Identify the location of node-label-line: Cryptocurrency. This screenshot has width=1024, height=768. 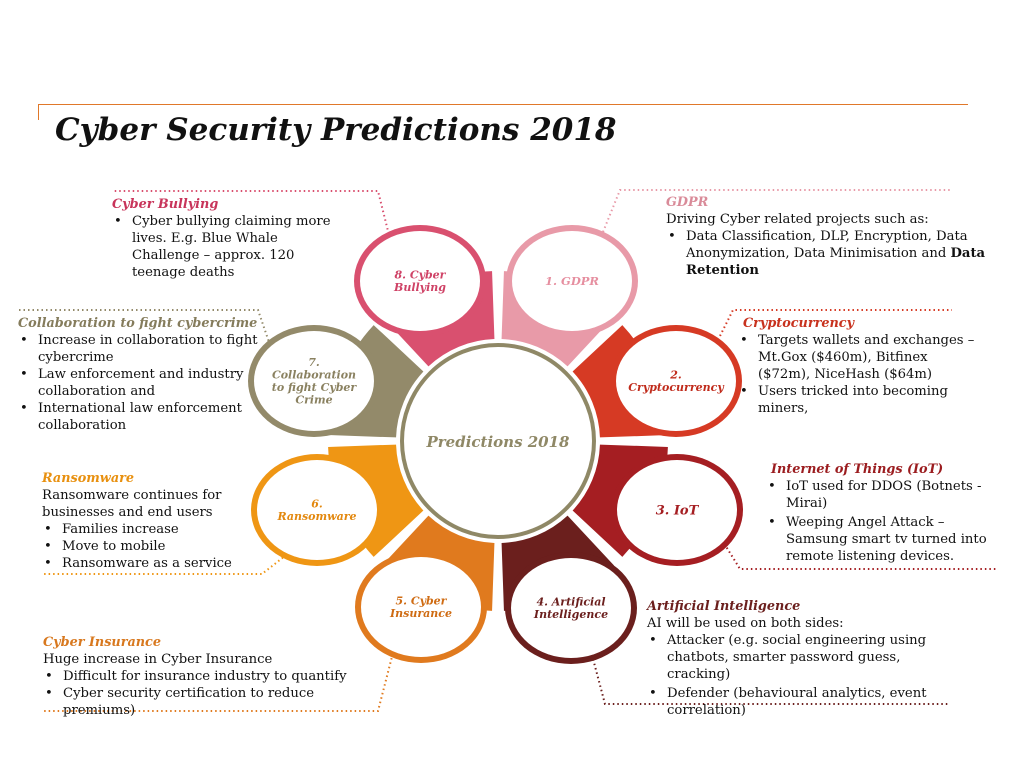
(676, 387).